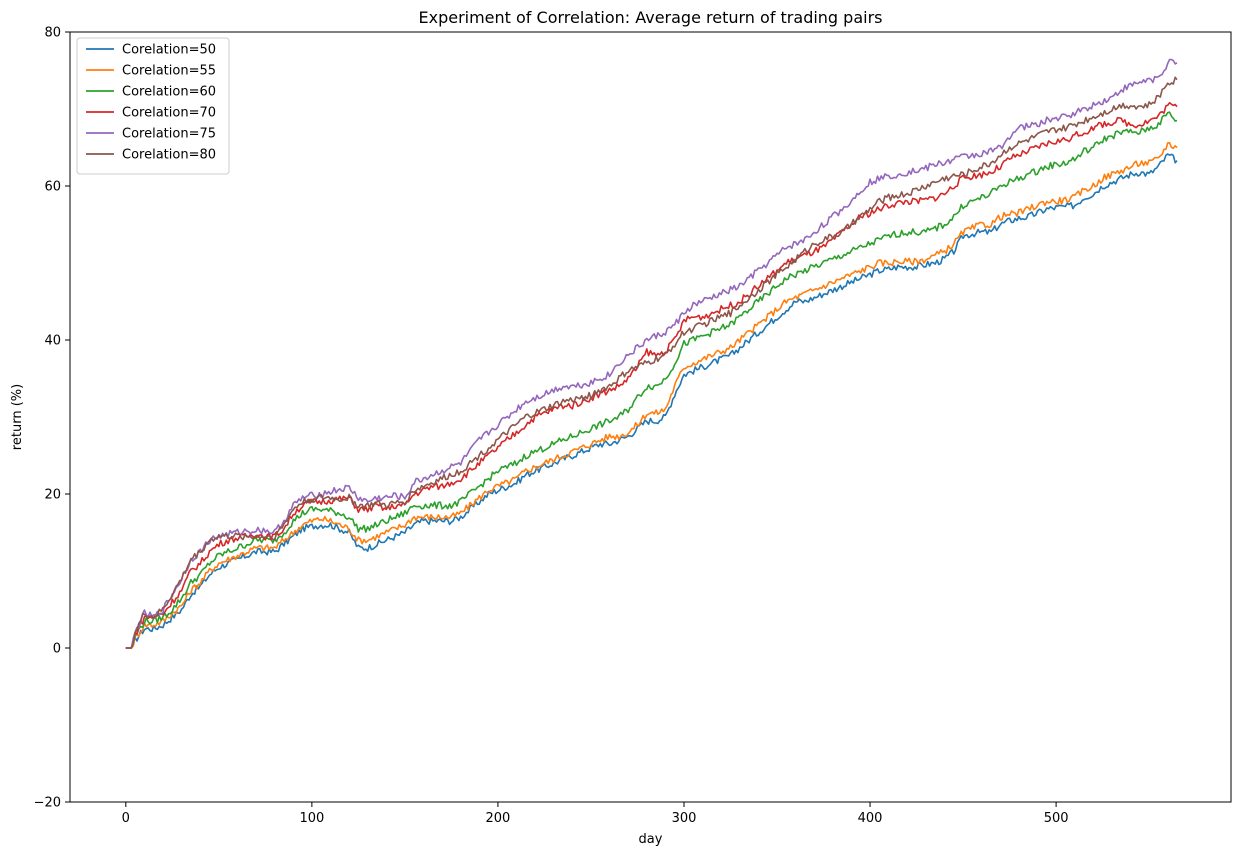 This screenshot has width=1240, height=855. I want to click on x-axis-label: day, so click(651, 839).